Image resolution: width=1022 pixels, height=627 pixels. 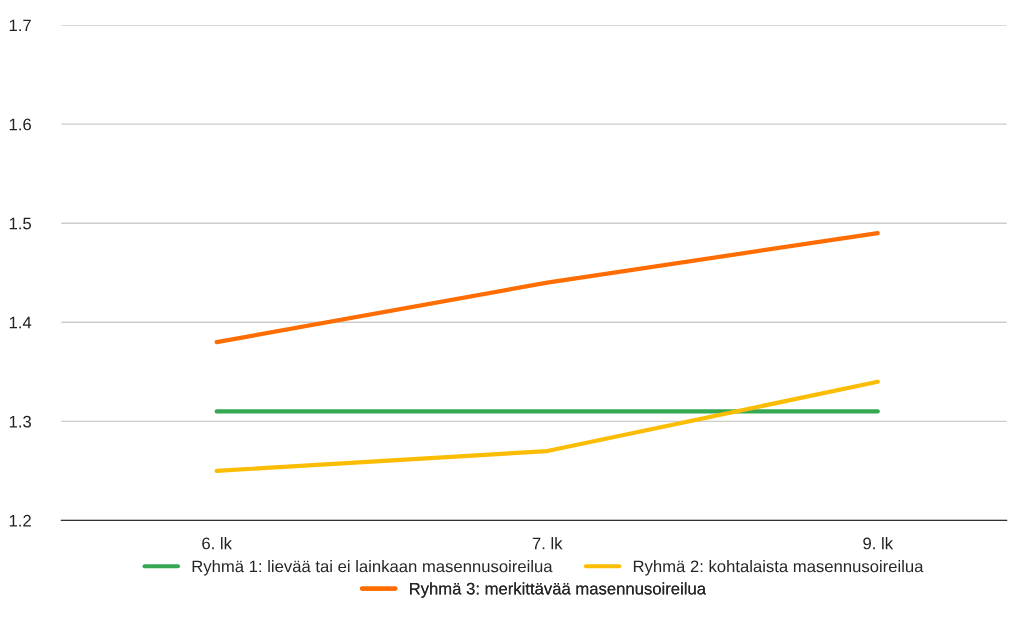 What do you see at coordinates (778, 568) in the screenshot?
I see `legend-label: Ryhmä 2: kohtalaista masennusoireilua` at bounding box center [778, 568].